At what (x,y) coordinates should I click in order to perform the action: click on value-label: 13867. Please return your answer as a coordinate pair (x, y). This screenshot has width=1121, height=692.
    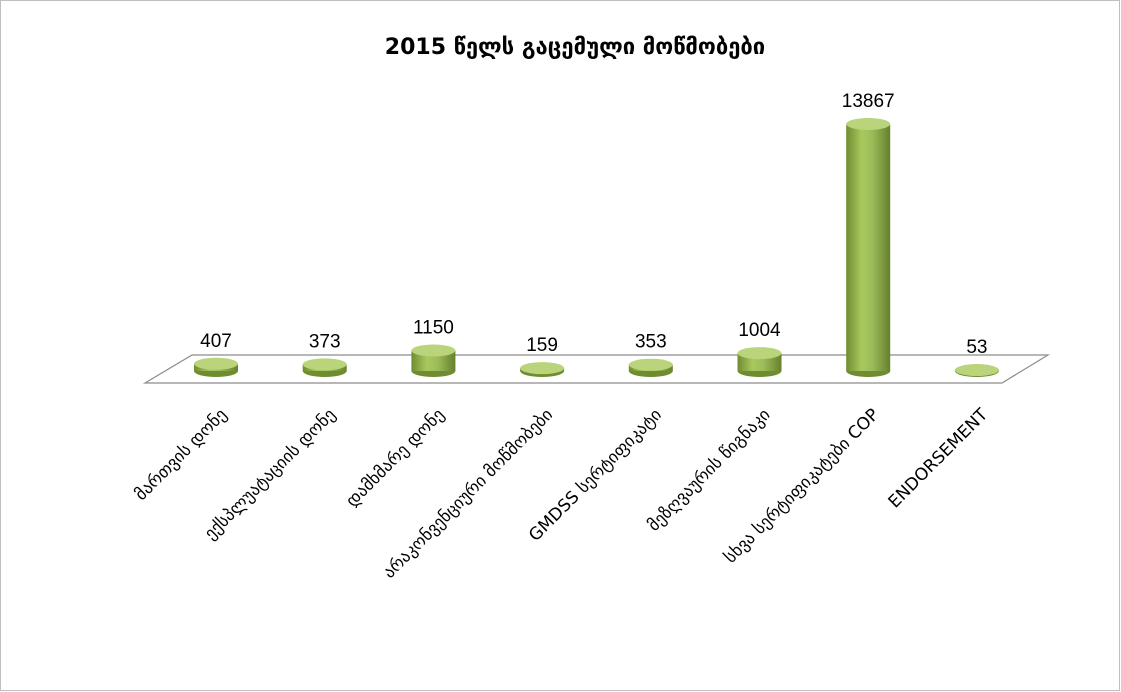
    Looking at the image, I should click on (868, 101).